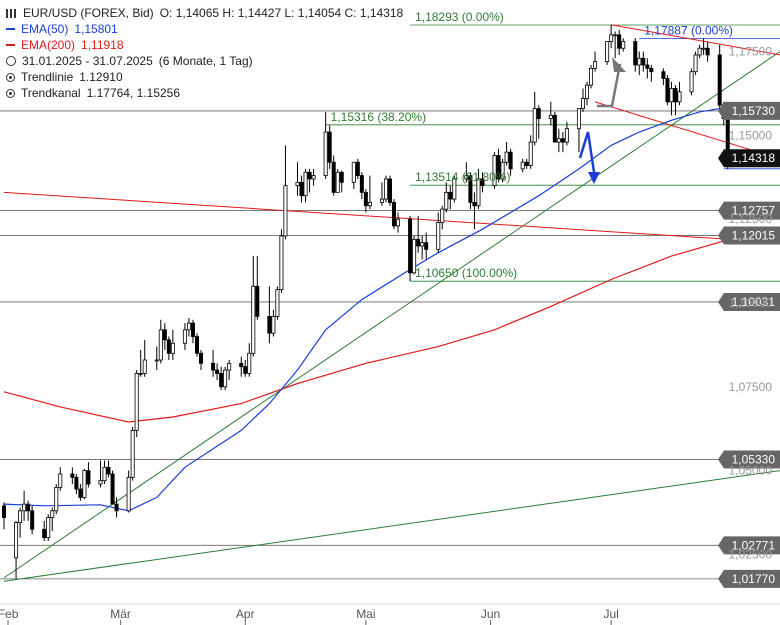 Image resolution: width=780 pixels, height=625 pixels. What do you see at coordinates (688, 31) in the screenshot?
I see `fibonacci-label: 1,17887 (0.00%)` at bounding box center [688, 31].